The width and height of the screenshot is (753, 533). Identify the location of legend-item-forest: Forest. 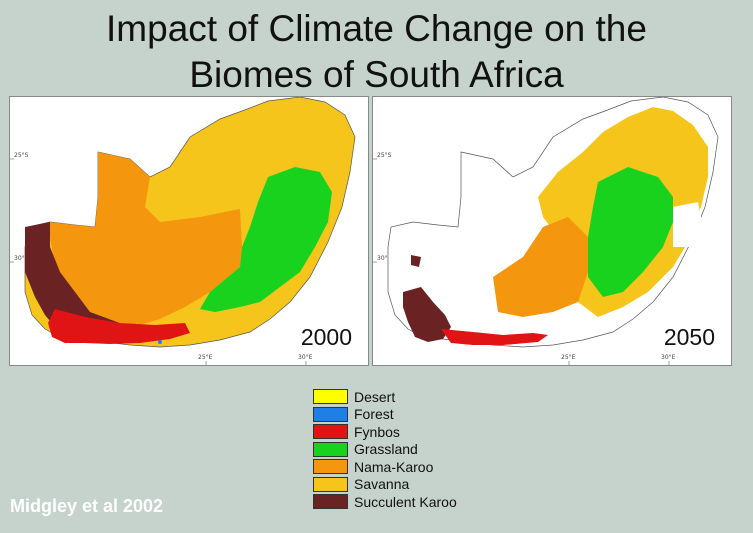
(385, 415).